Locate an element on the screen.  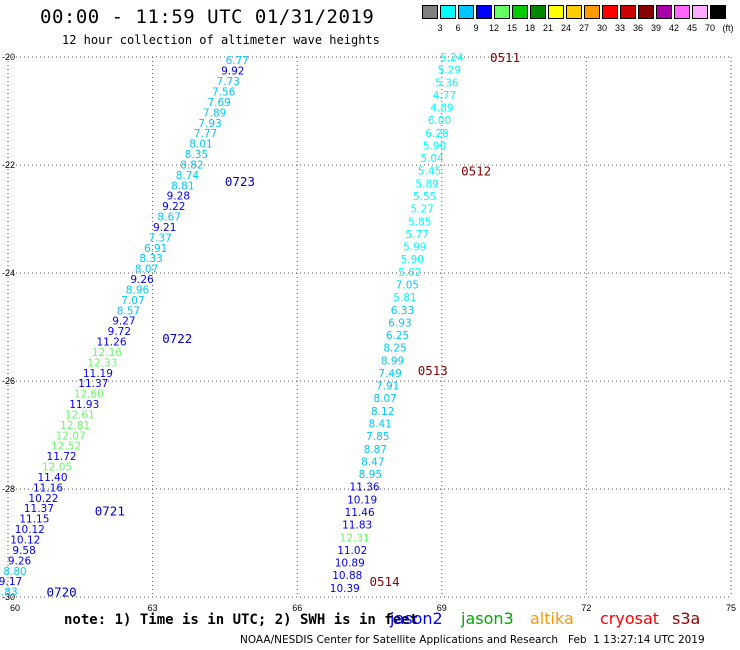
swh-value: 9.27 is located at coordinates (123, 322).